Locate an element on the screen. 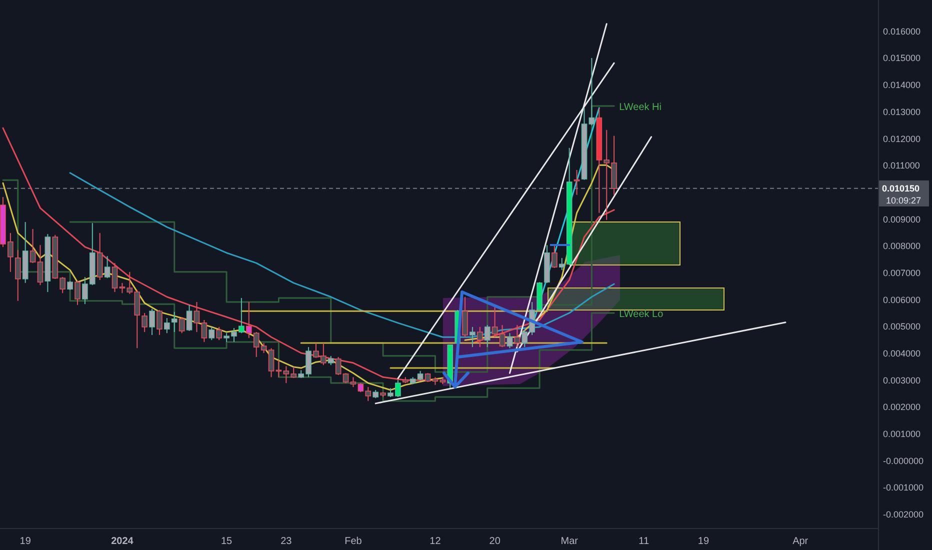 This screenshot has width=932, height=550. y-tick-label: -0.002000 is located at coordinates (903, 515).